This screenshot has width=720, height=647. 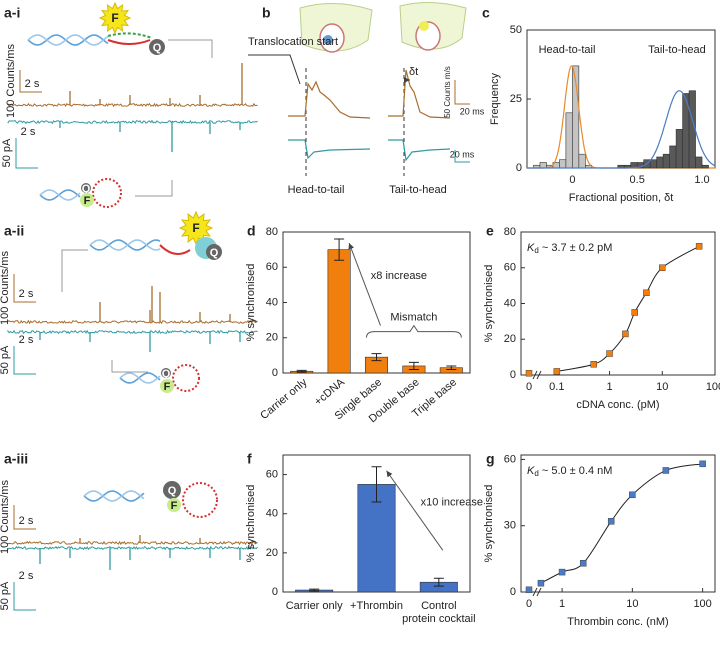 What do you see at coordinates (516, 30) in the screenshot?
I see `y-tick-label: 50` at bounding box center [516, 30].